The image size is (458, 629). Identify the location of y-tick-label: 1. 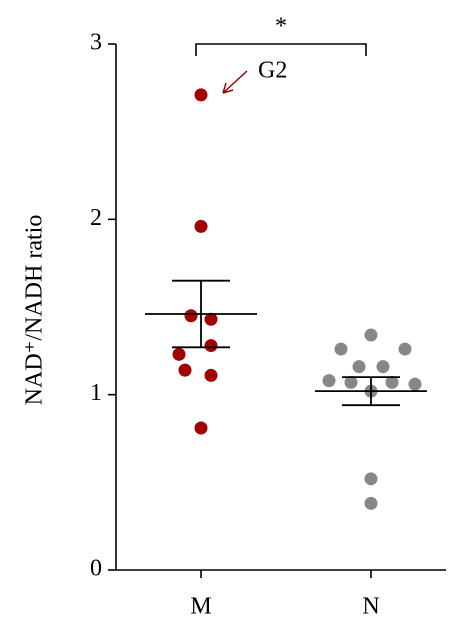
(96, 393).